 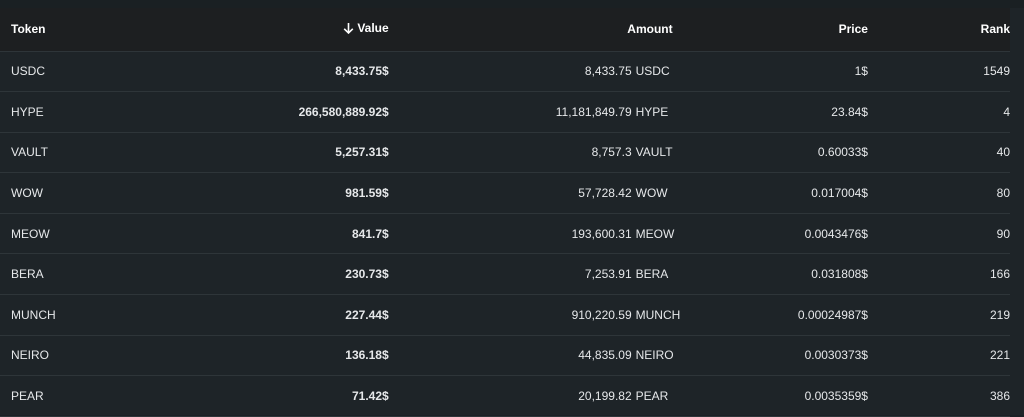 I want to click on token-amount: 57,728.42 WOW, so click(x=530, y=193).